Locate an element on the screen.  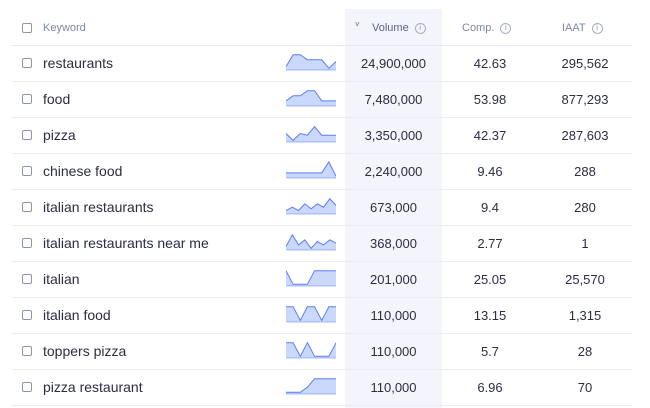
comp-cell: 9.4 is located at coordinates (490, 207).